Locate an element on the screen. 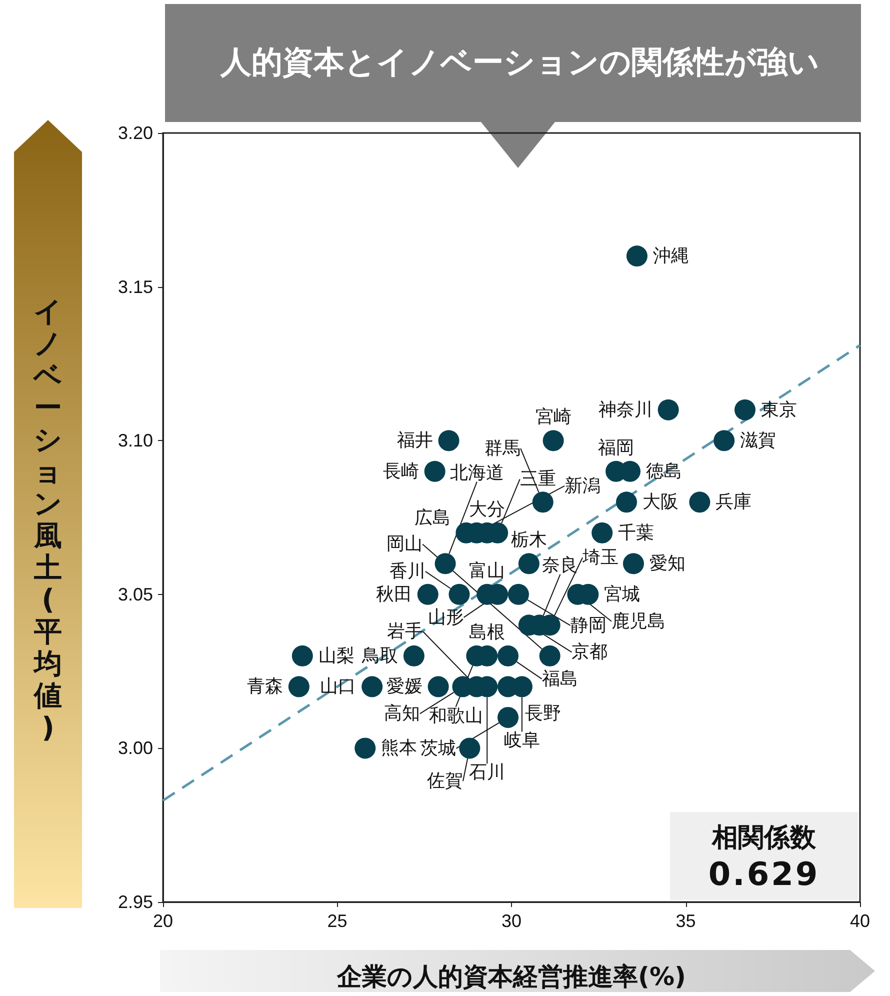 This screenshot has height=996, width=890. y-tick-label: 3.15 is located at coordinates (135, 286).